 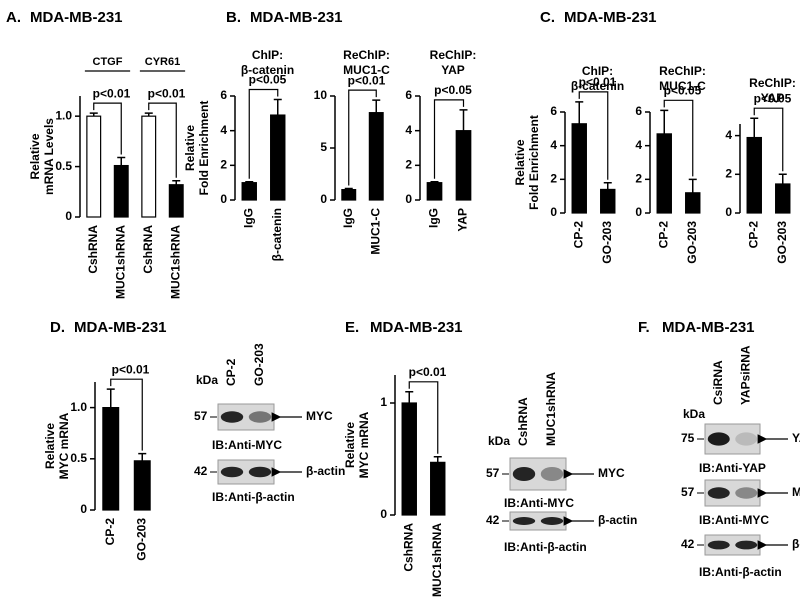 What do you see at coordinates (644, 327) in the screenshot?
I see `panel-label: F.` at bounding box center [644, 327].